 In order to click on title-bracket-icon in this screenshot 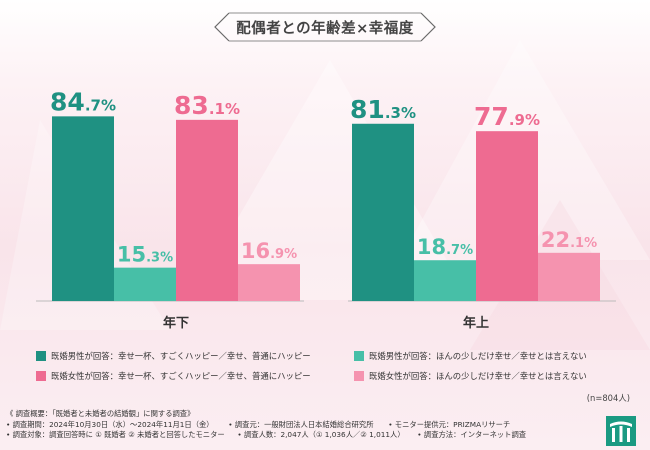, I will do `click(325, 27)`.